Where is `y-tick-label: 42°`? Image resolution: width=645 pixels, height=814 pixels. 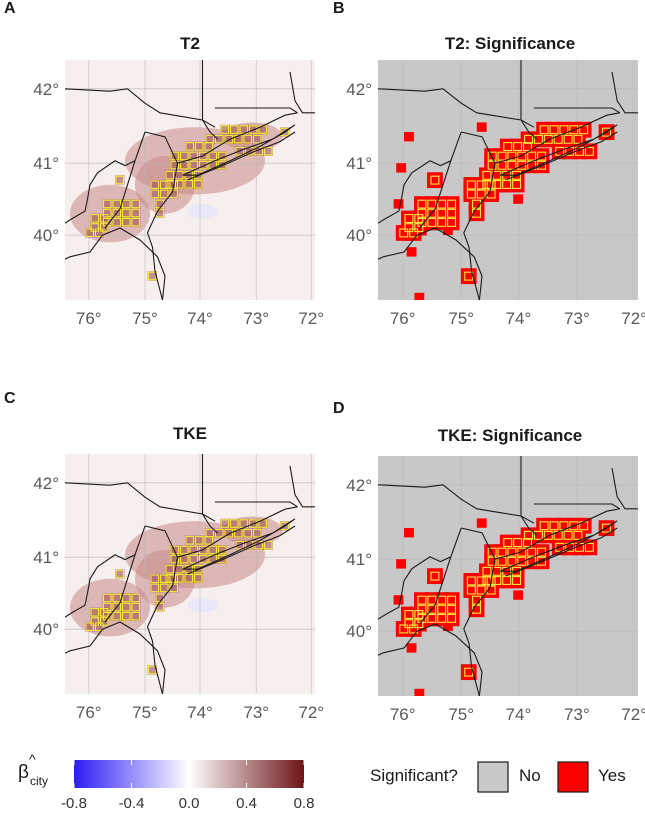
y-tick-label: 42° is located at coordinates (46, 89).